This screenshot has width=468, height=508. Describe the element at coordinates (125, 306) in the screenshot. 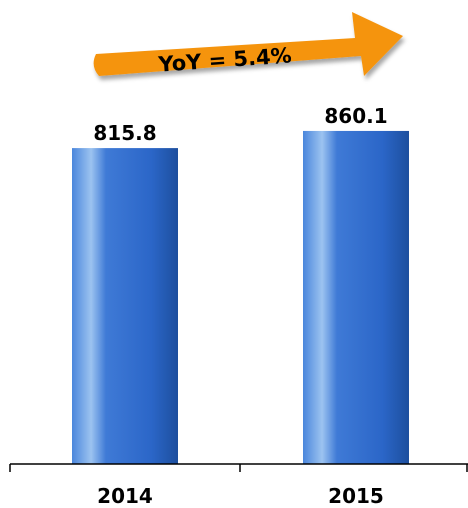

I see `bar-2014` at that location.